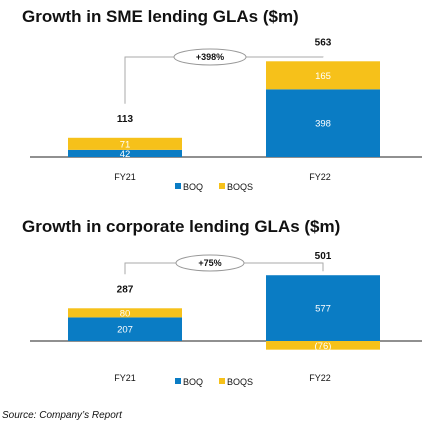  Describe the element at coordinates (62, 415) in the screenshot. I see `source-note: Source: Company’s Report` at that location.